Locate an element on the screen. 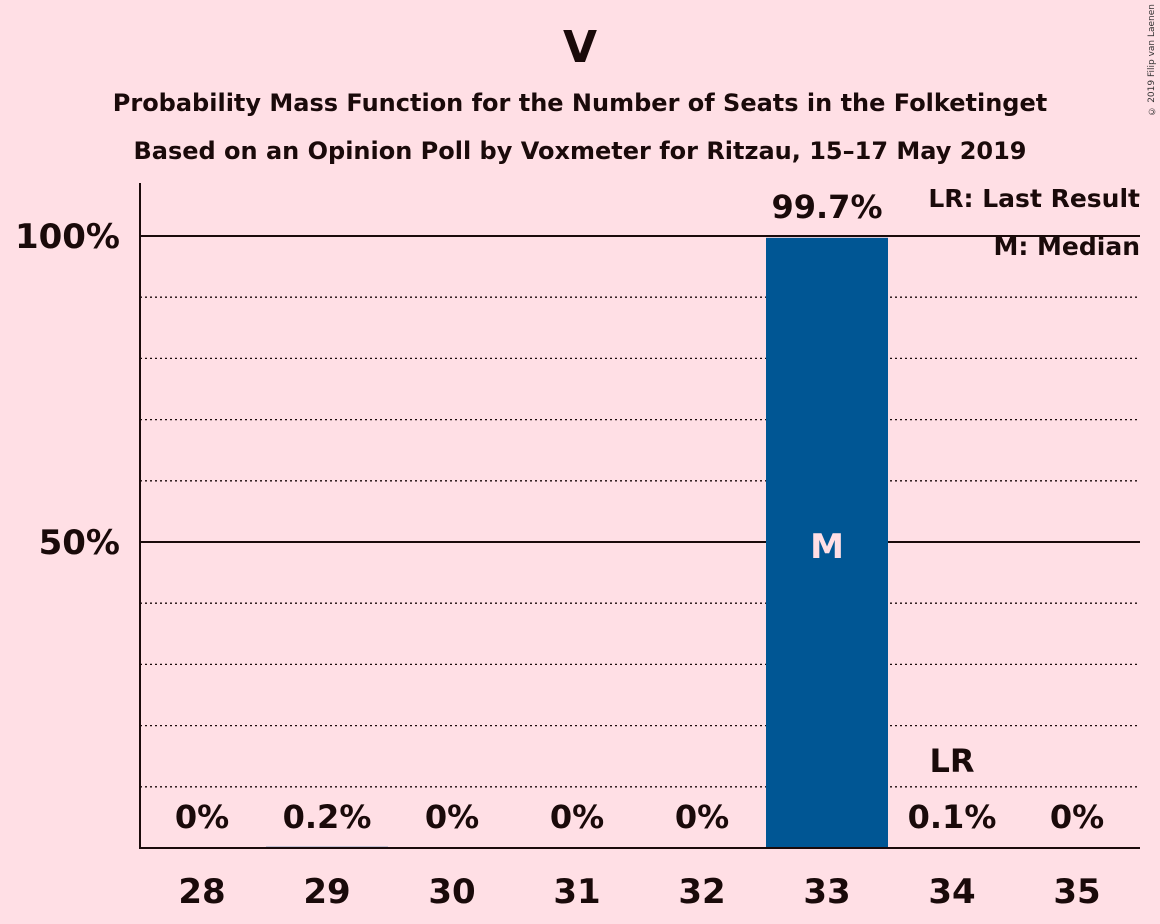 This screenshot has height=924, width=1160. x-tick-label: 33 is located at coordinates (826, 892).